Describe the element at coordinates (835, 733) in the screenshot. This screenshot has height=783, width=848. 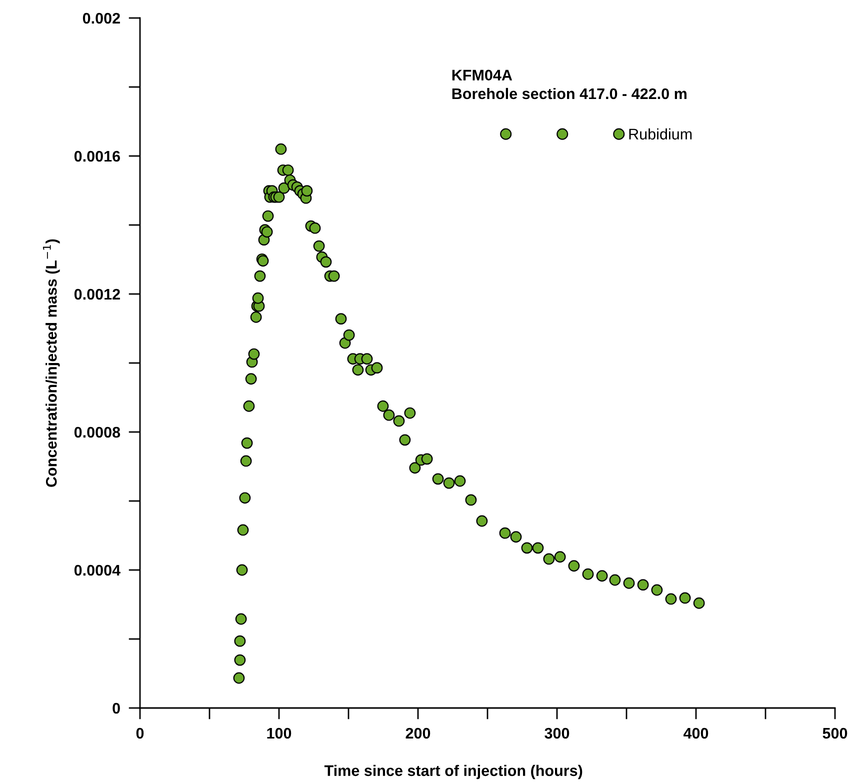
I see `x-tick-label: 500` at that location.